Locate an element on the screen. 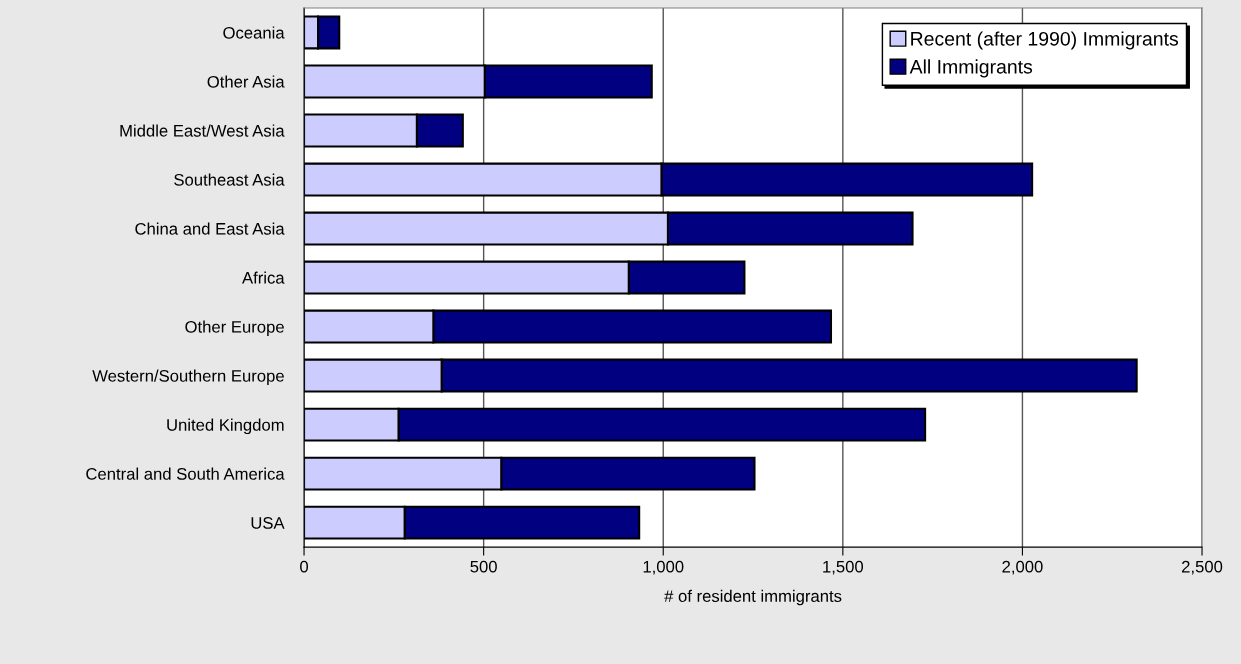 This screenshot has height=664, width=1241. y-tick-label: Other Asia is located at coordinates (246, 81).